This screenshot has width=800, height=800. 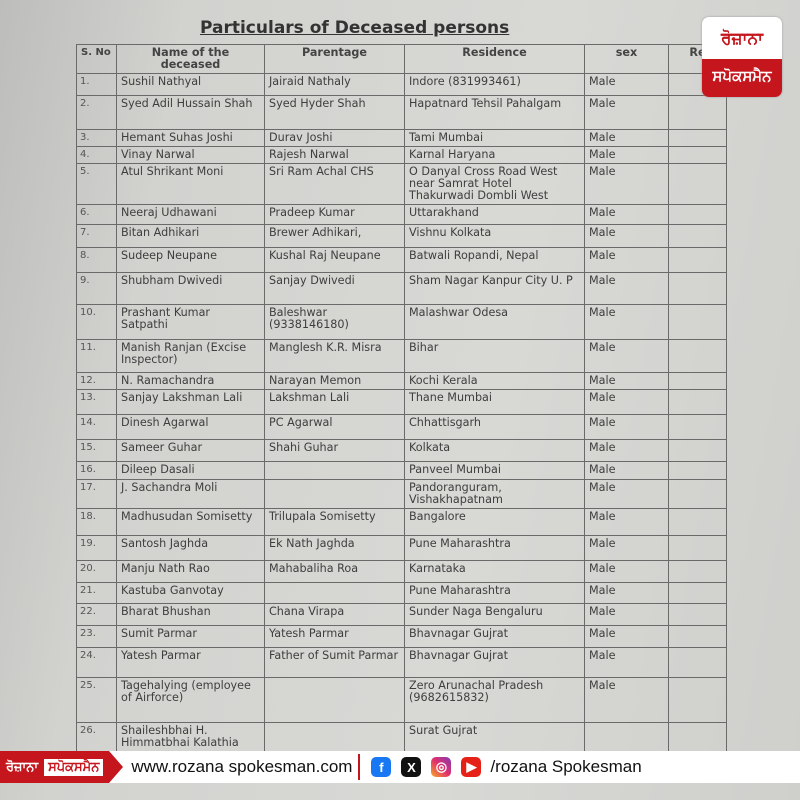 What do you see at coordinates (190, 571) in the screenshot?
I see `cell-name: Manju Nath Rao` at bounding box center [190, 571].